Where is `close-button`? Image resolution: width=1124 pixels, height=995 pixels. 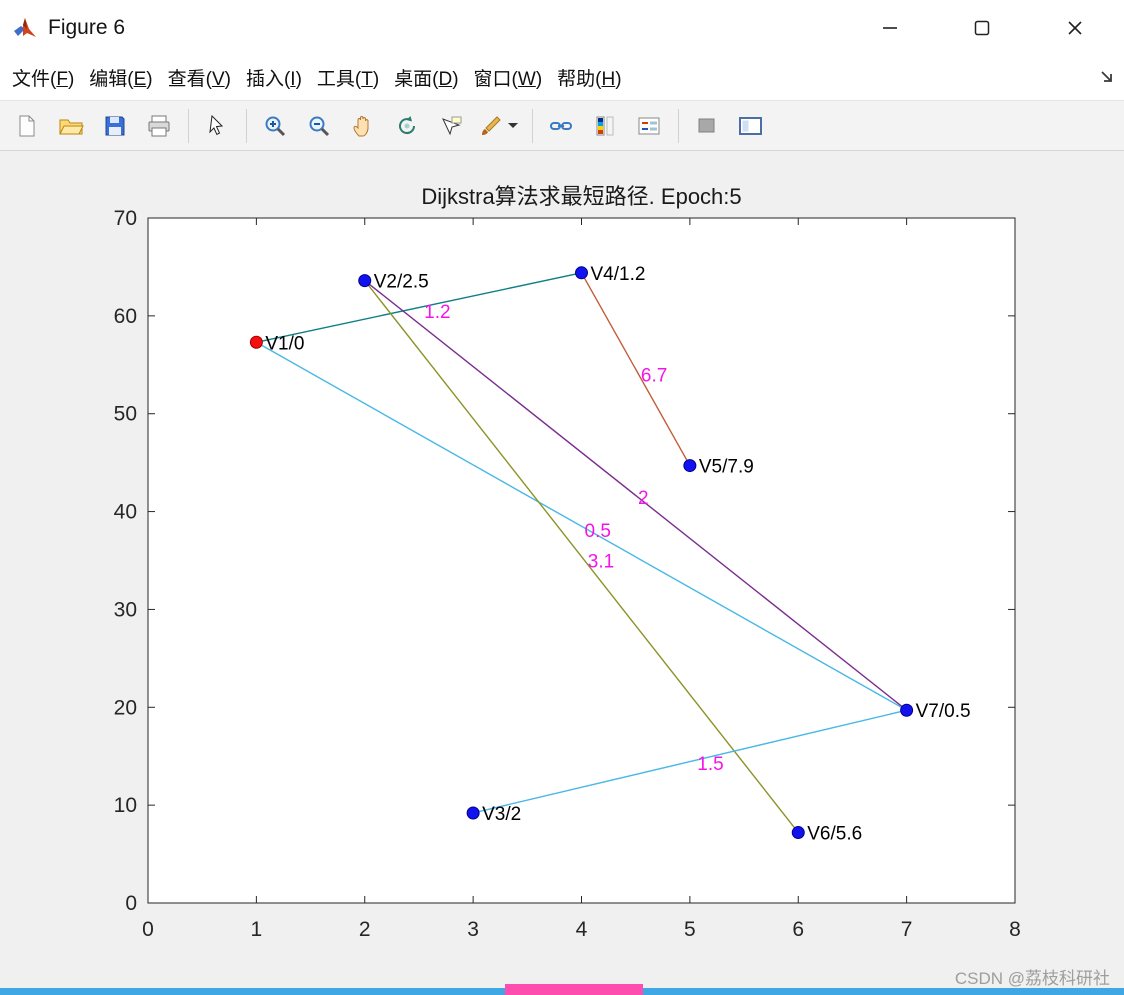
close-button is located at coordinates (1075, 28).